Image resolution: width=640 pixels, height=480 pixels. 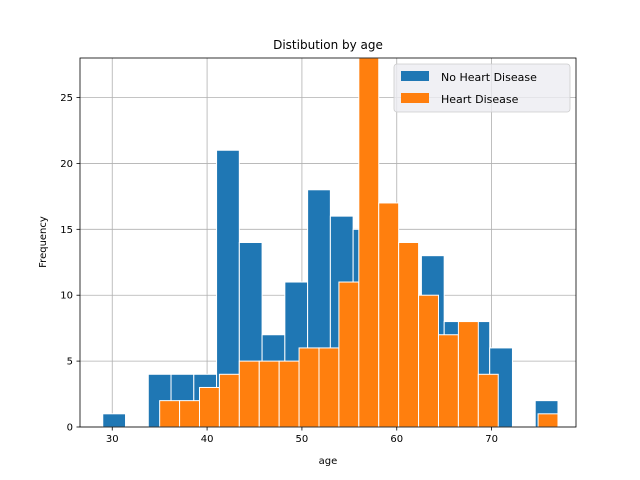 I want to click on y-axis-label: Frequency, so click(x=43, y=242).